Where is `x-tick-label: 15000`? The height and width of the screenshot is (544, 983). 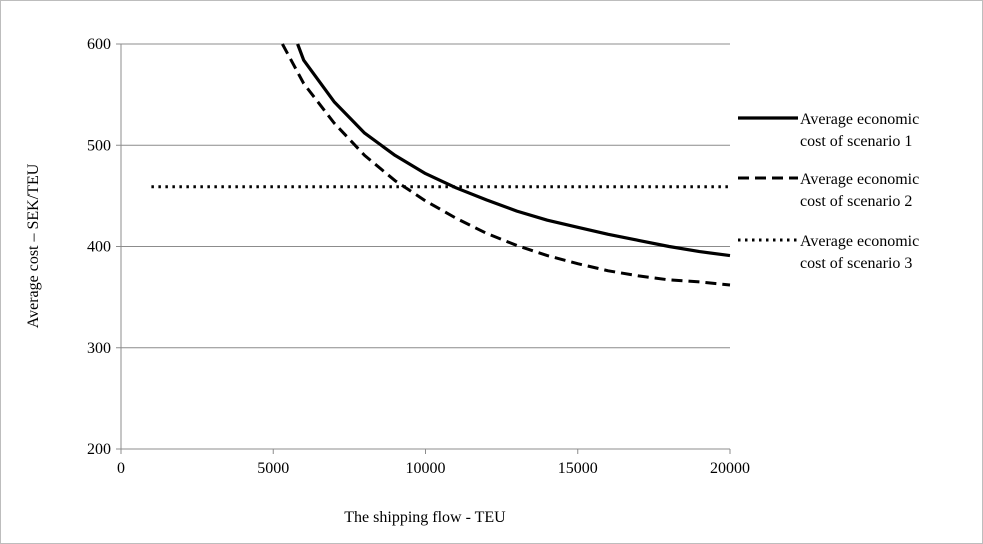 x-tick-label: 15000 is located at coordinates (578, 468).